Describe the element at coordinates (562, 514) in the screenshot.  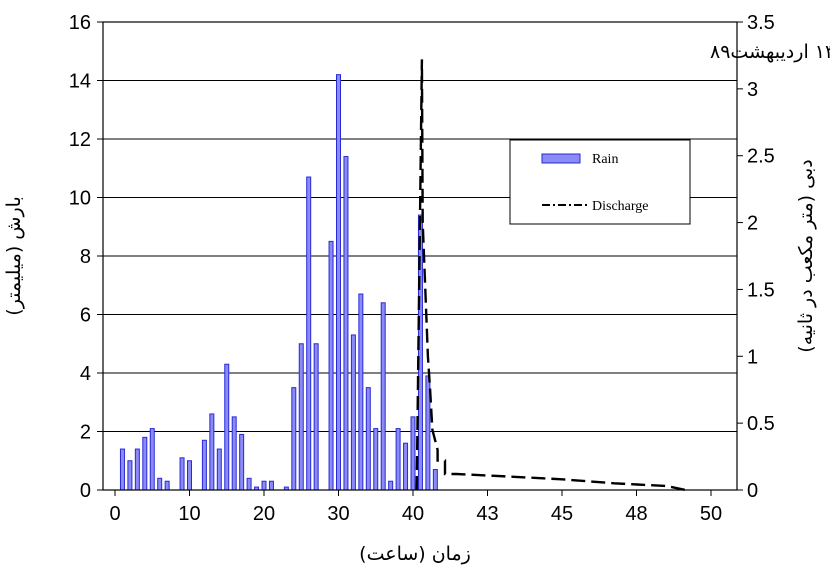
I see `x-tick-label: 45` at that location.